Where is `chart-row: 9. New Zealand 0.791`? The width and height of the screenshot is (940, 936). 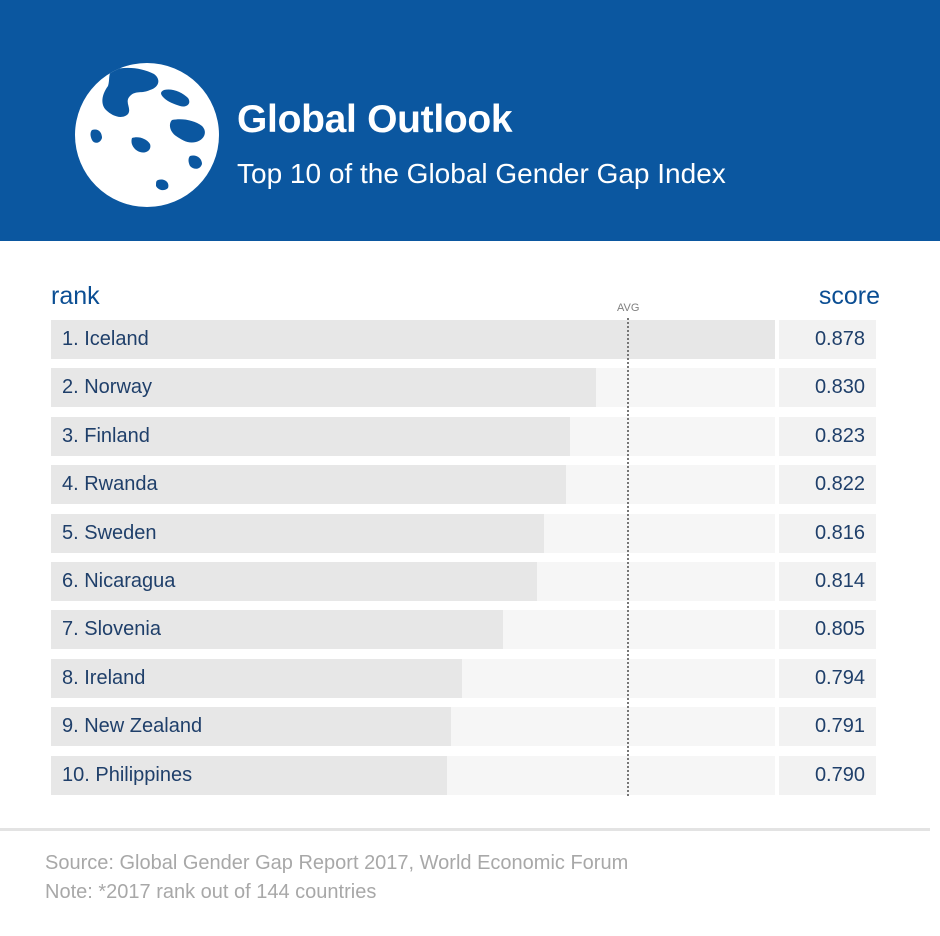
chart-row: 9. New Zealand 0.791 is located at coordinates (463, 727).